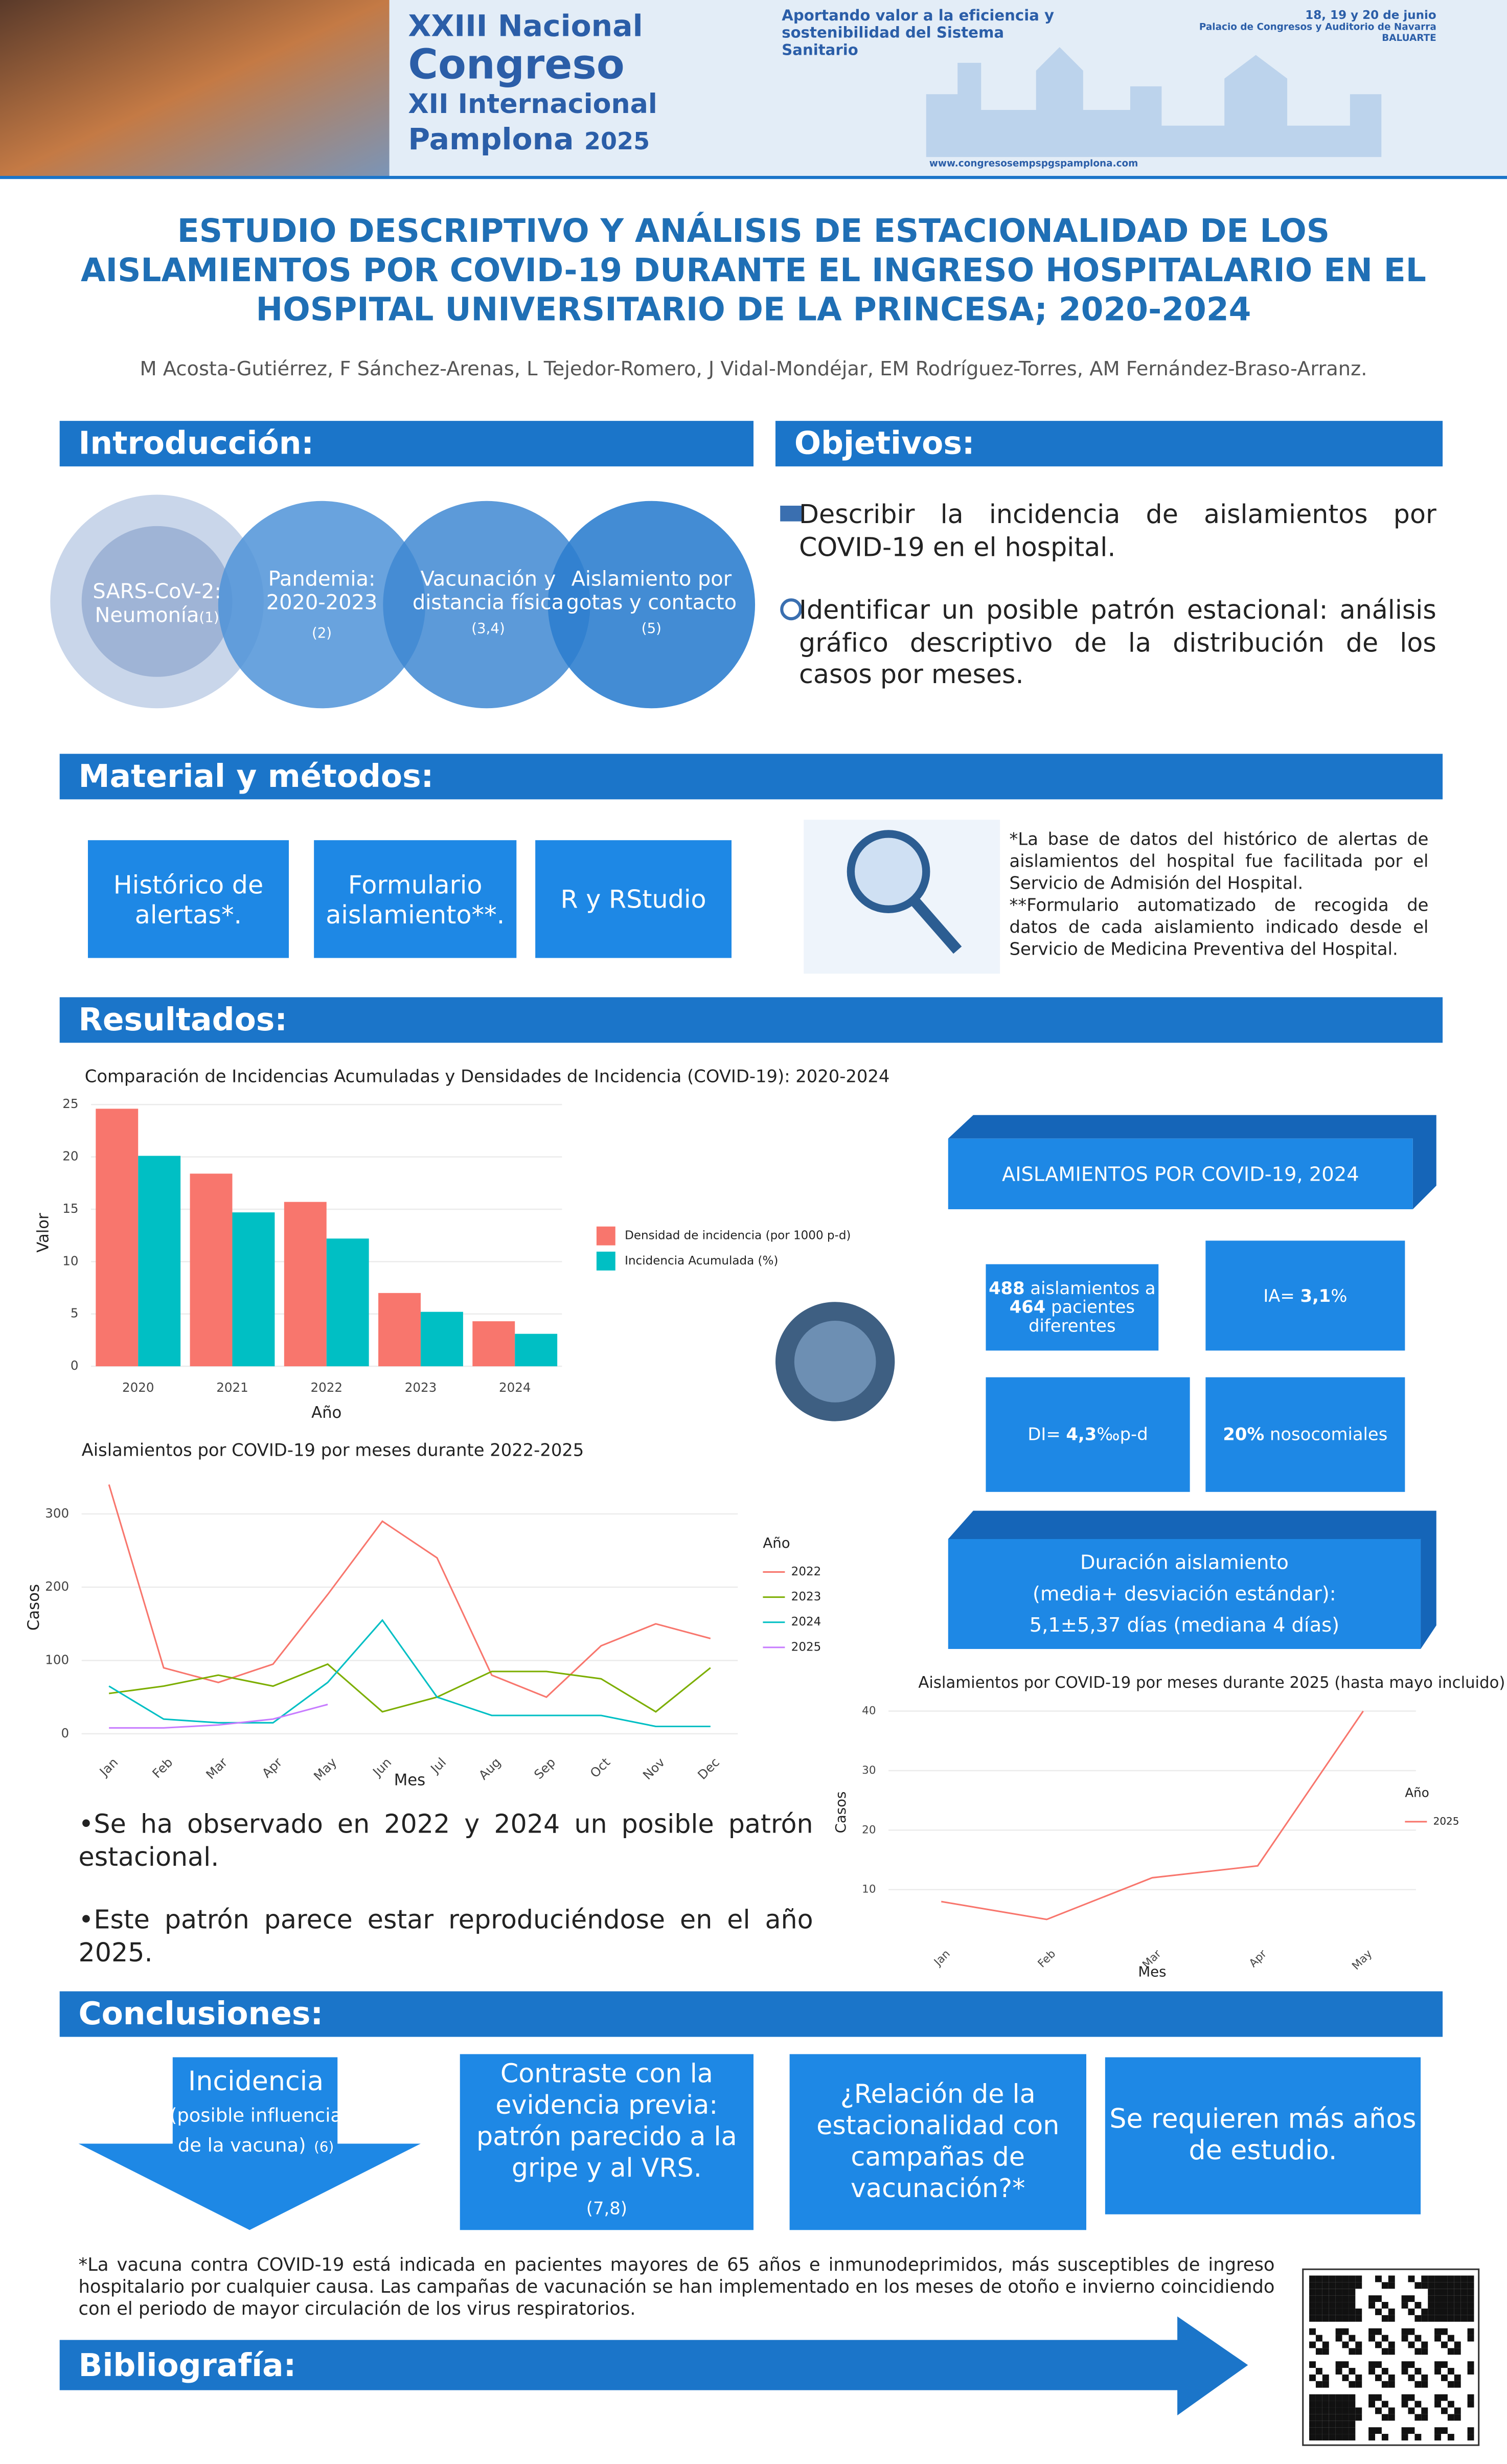 Image resolution: width=1507 pixels, height=2464 pixels. I want to click on section-heading: Conclusiones:, so click(751, 2014).